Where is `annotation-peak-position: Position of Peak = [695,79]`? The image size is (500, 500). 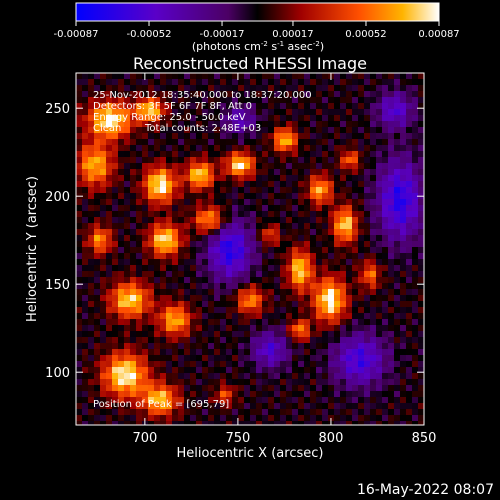
annotation-peak-position: Position of Peak = [695,79] is located at coordinates (161, 404).